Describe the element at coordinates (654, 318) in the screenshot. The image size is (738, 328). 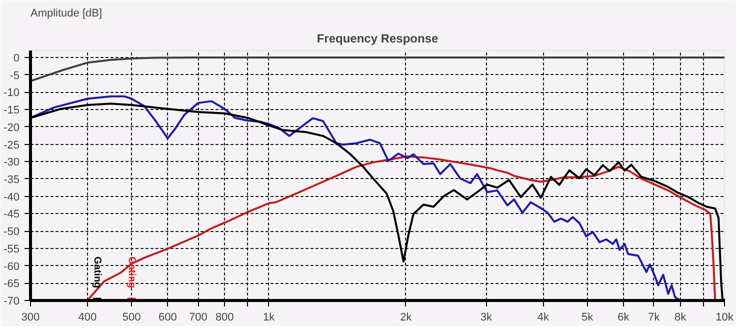
I see `x-tick-label: 7k` at that location.